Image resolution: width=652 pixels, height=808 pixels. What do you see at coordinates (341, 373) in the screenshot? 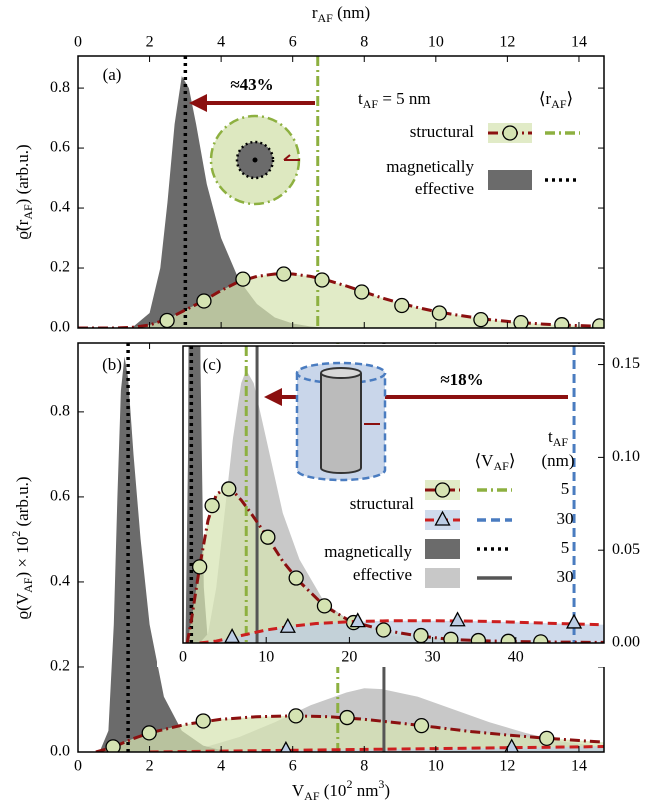
I see `icon-cylinder-inner-top` at bounding box center [341, 373].